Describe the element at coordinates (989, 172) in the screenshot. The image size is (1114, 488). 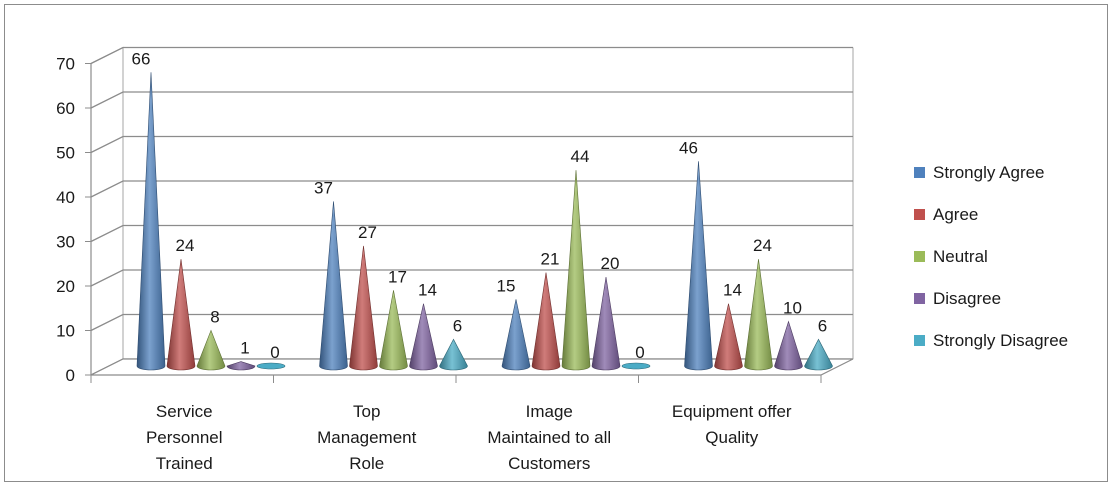
I see `legend-label: Strongly Agree` at that location.